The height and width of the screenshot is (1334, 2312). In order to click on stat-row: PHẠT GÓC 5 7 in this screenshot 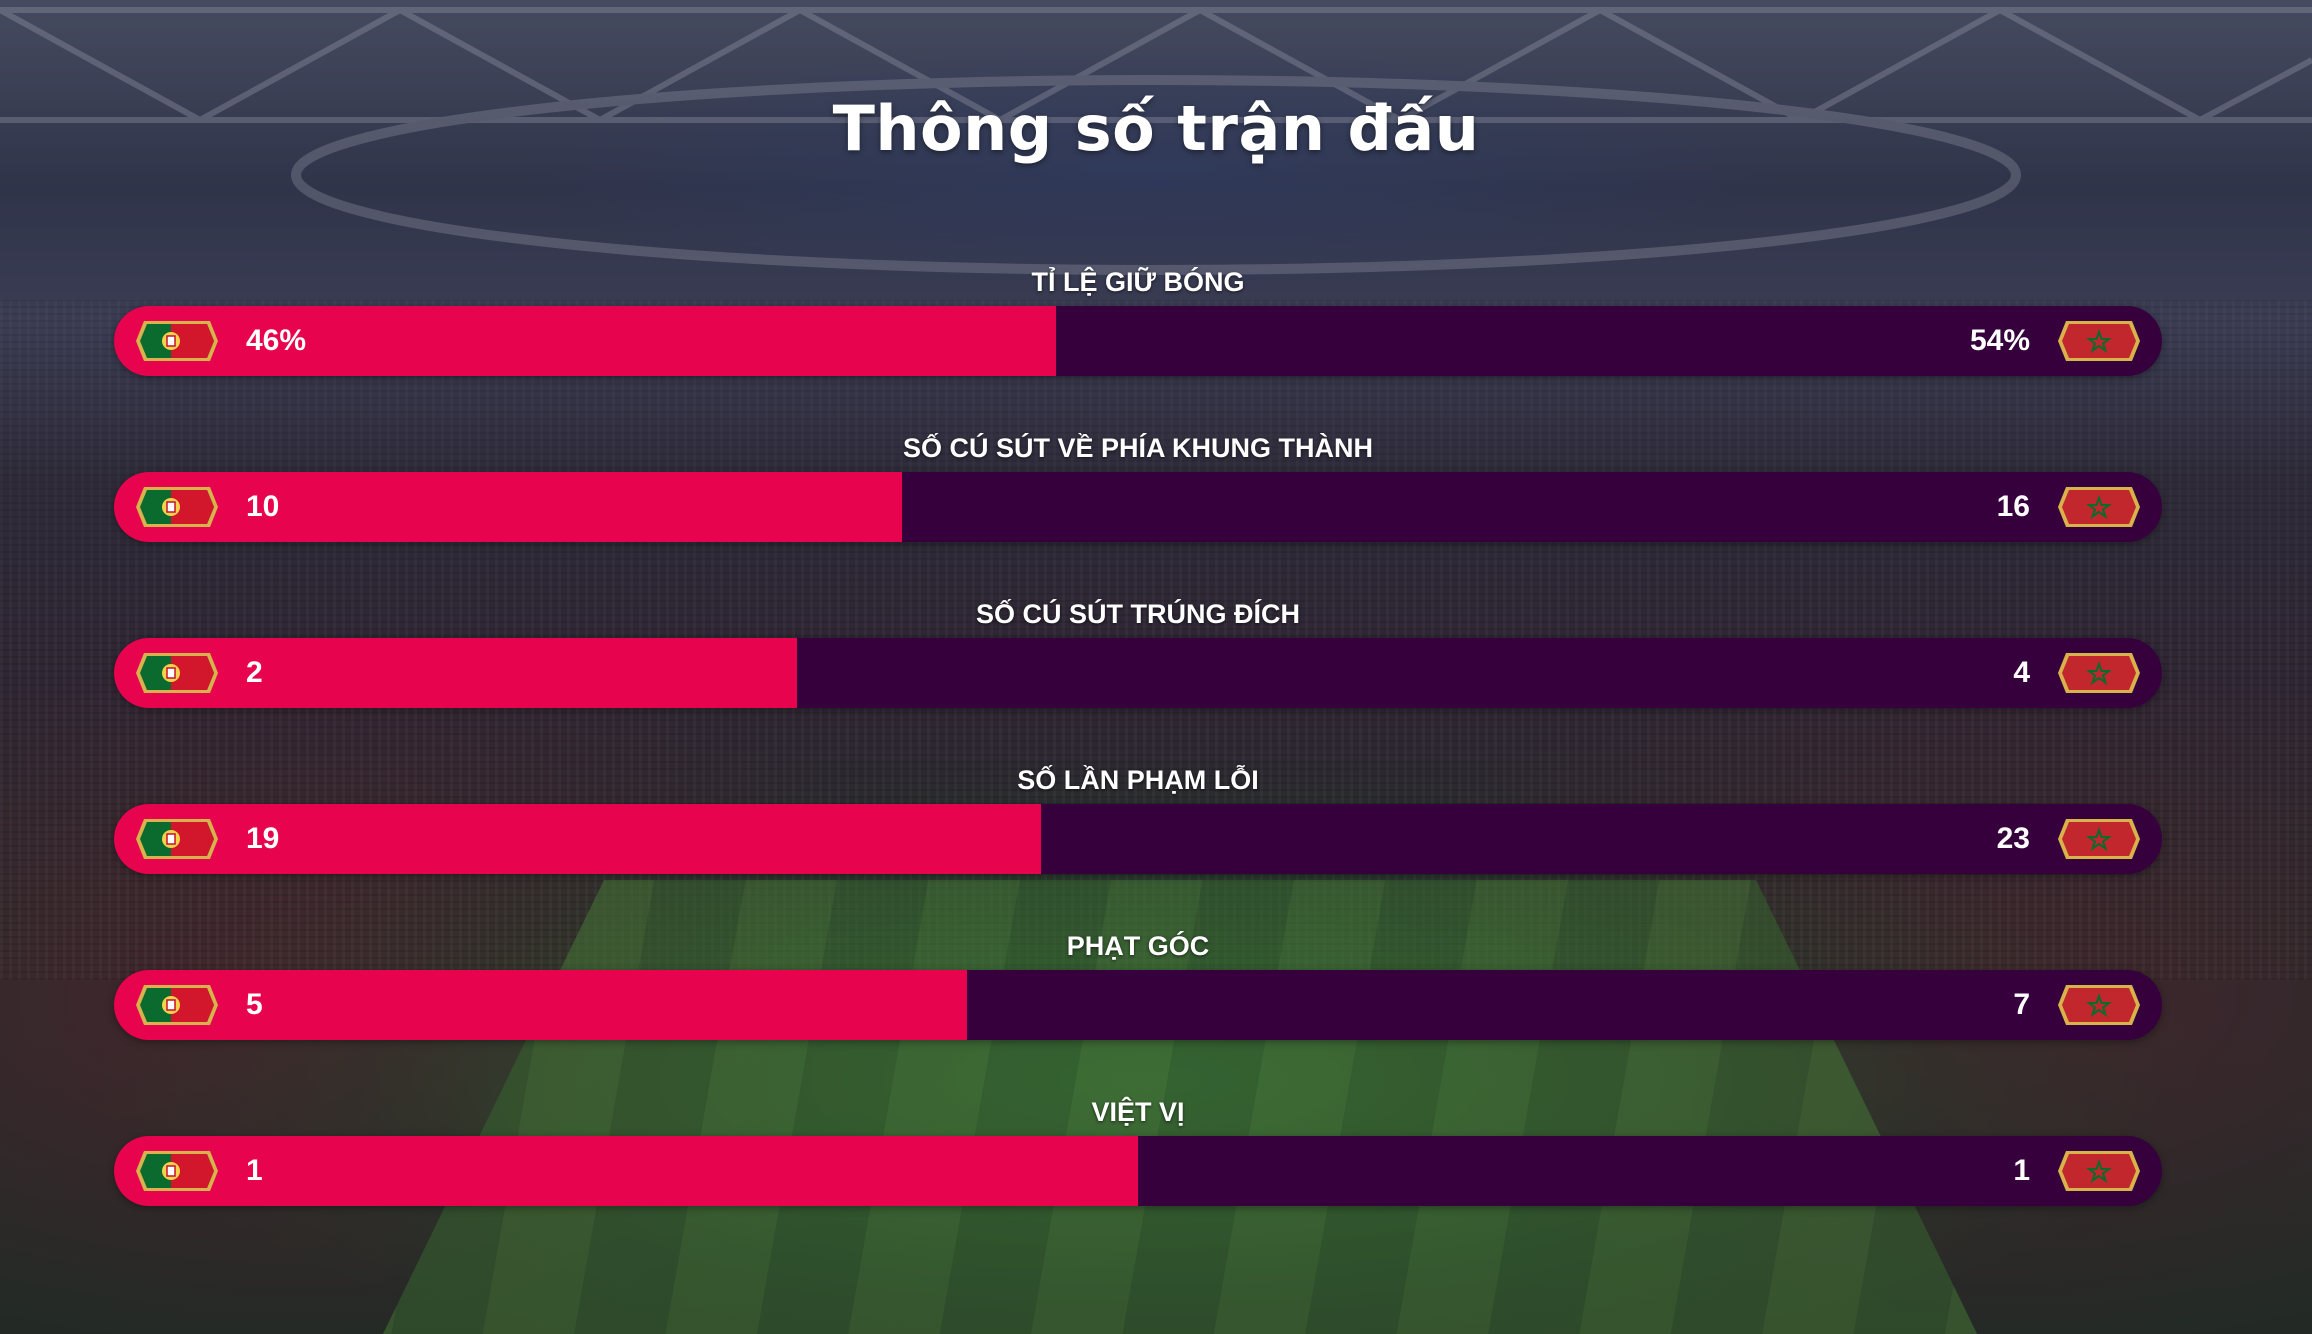, I will do `click(1138, 984)`.